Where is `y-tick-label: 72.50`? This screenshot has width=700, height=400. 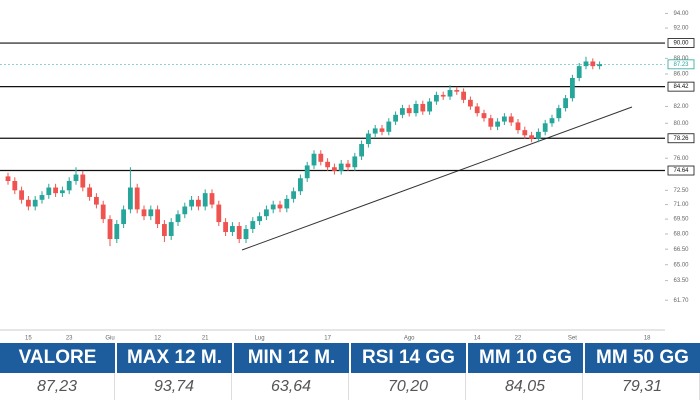
y-tick-label: 72.50 is located at coordinates (681, 191).